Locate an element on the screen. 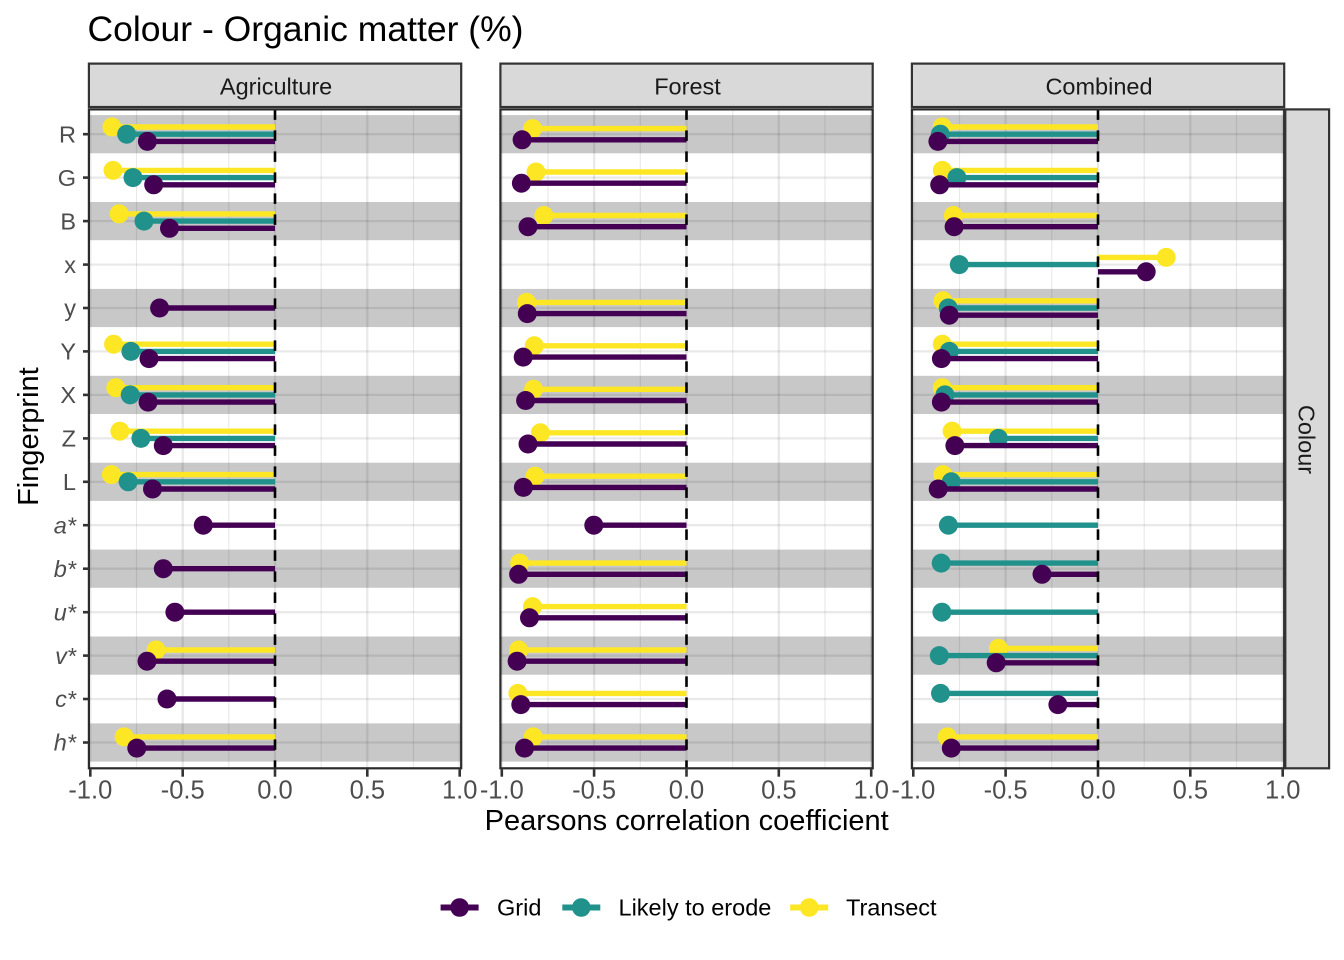  svg-text: y is located at coordinates (70, 308).